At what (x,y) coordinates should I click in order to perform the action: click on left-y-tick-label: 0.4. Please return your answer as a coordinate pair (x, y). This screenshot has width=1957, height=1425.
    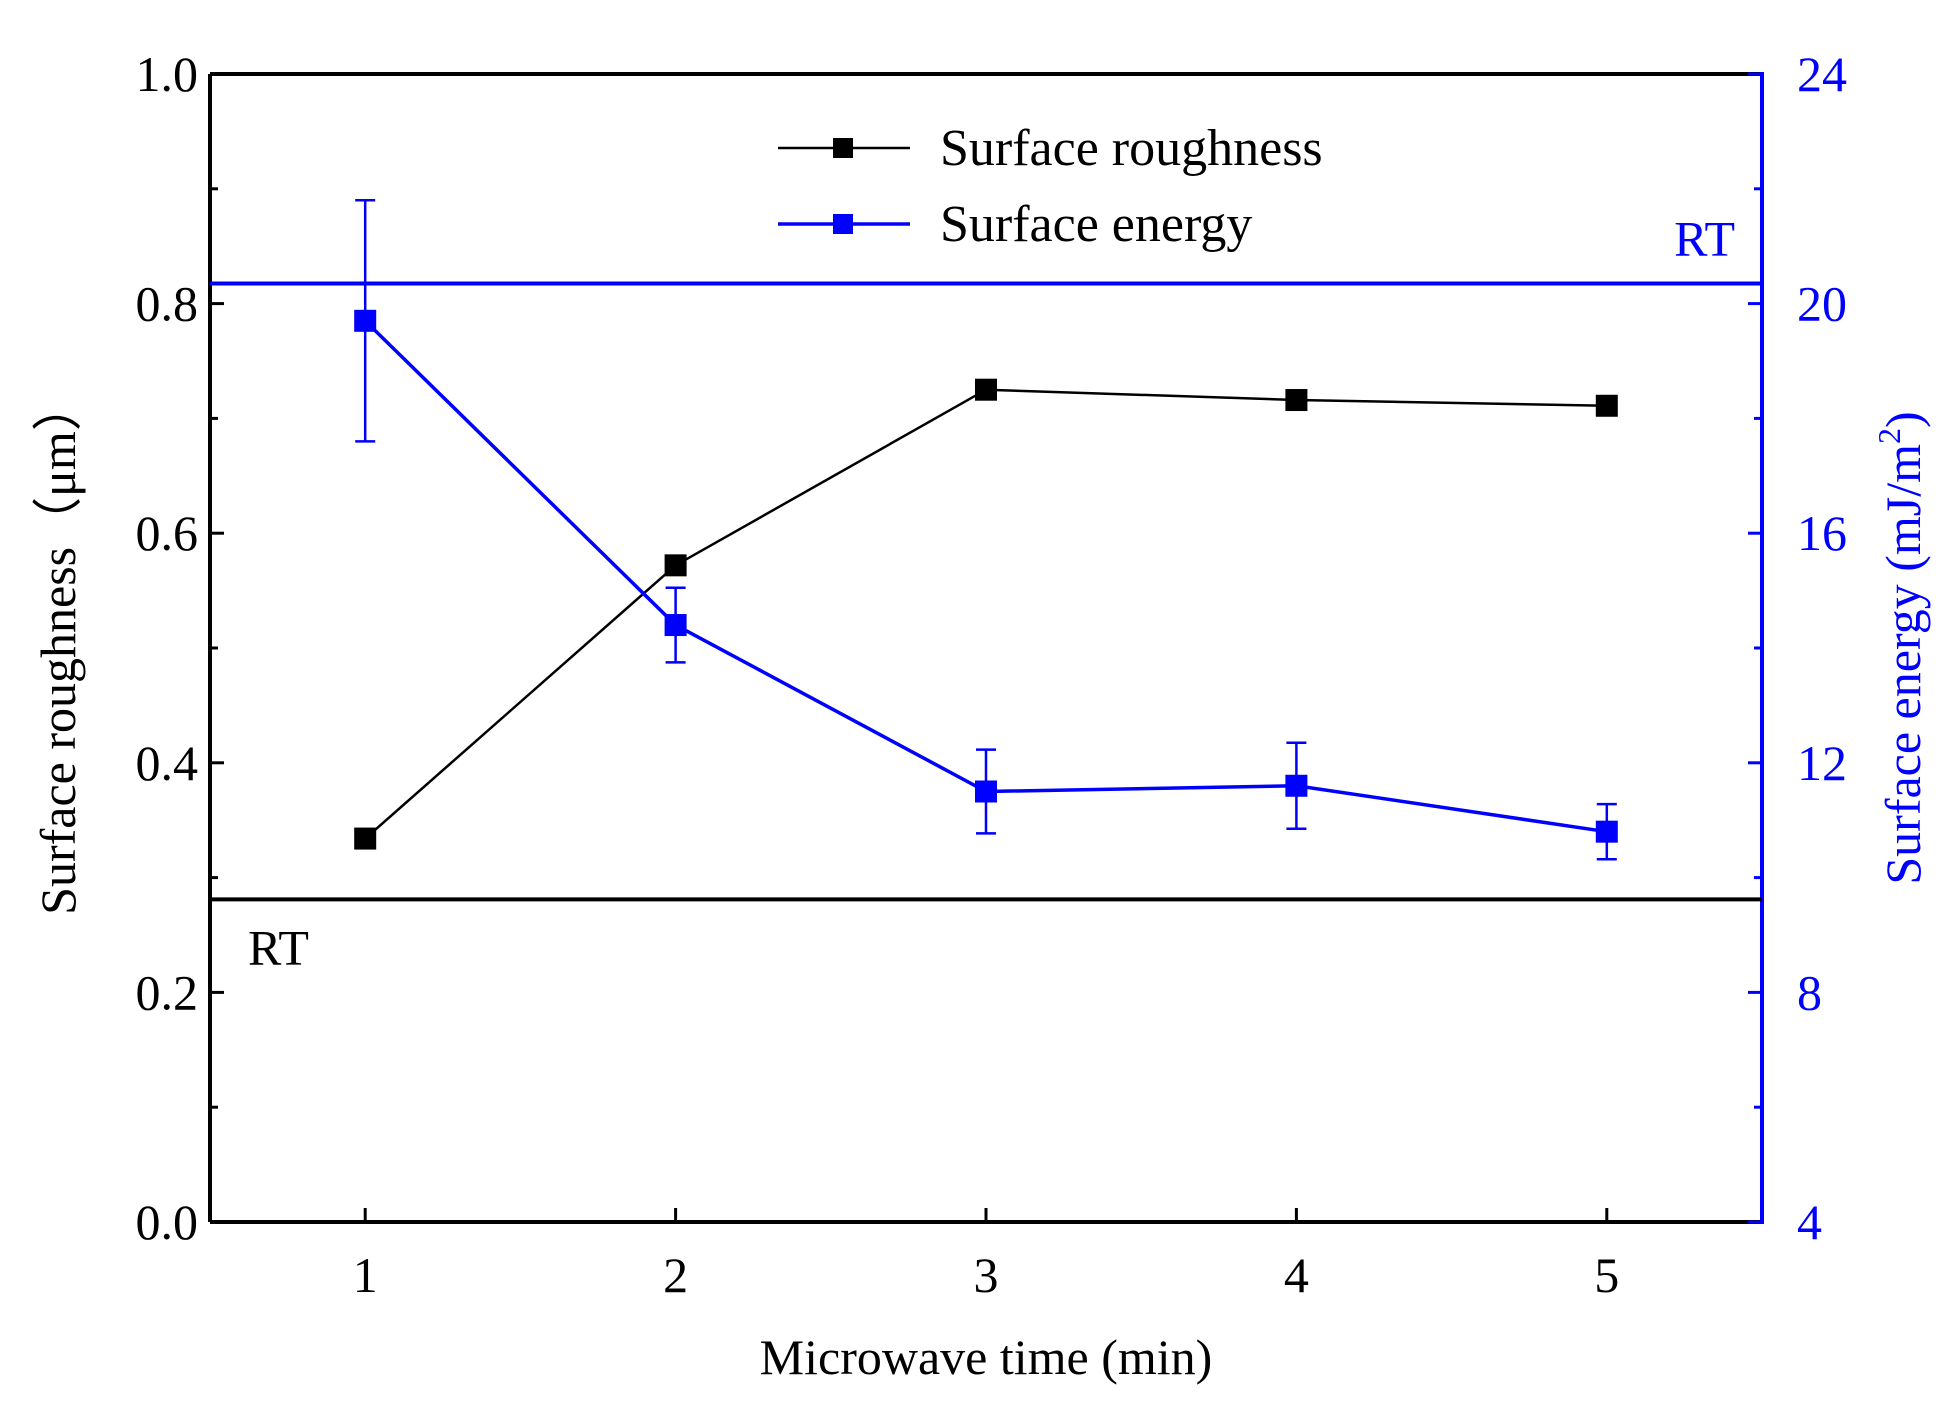
    Looking at the image, I should click on (167, 763).